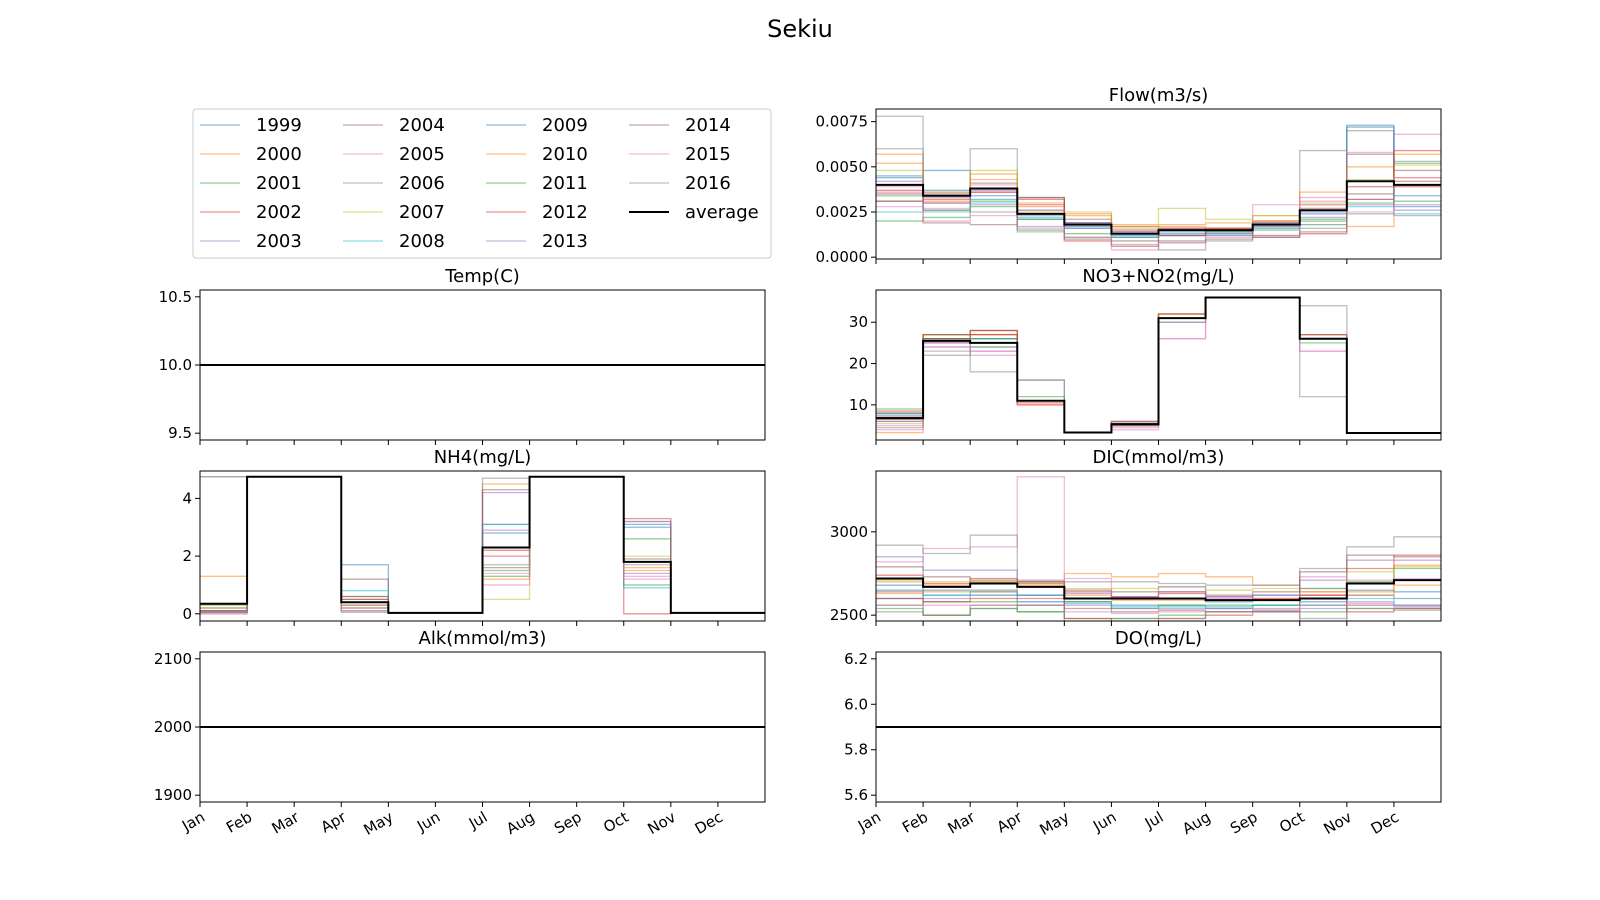  What do you see at coordinates (1158, 638) in the screenshot?
I see `panel-title-do: DO(mg/L)` at bounding box center [1158, 638].